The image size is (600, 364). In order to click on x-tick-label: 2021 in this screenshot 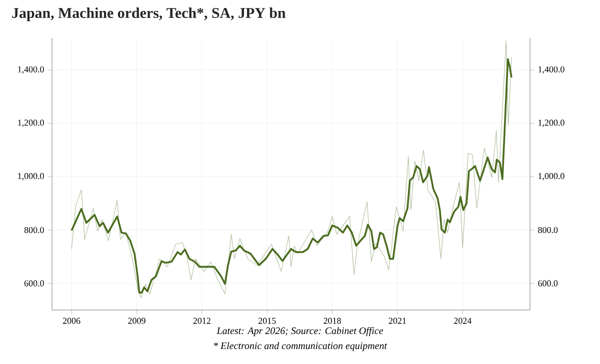, I will do `click(397, 321)`.